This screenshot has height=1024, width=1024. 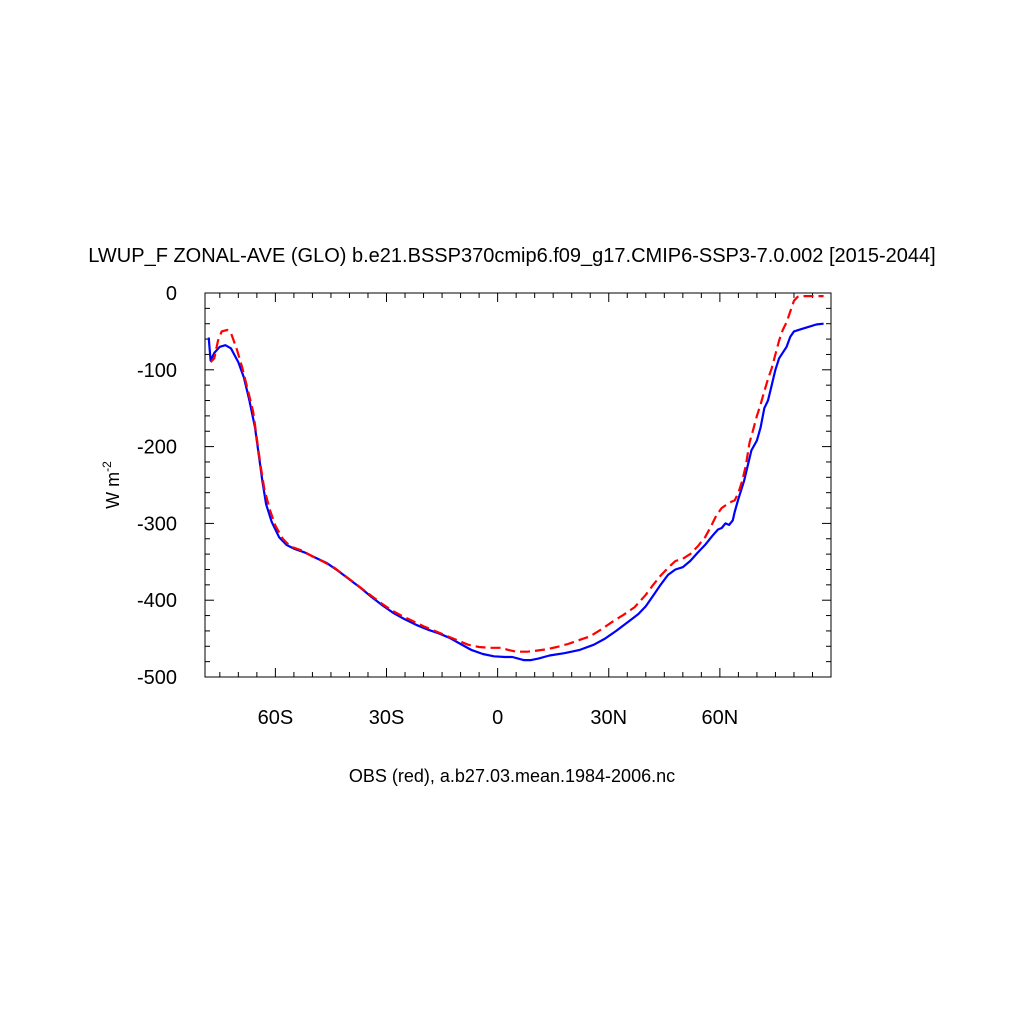 What do you see at coordinates (157, 448) in the screenshot?
I see `y-tick-label: -200` at bounding box center [157, 448].